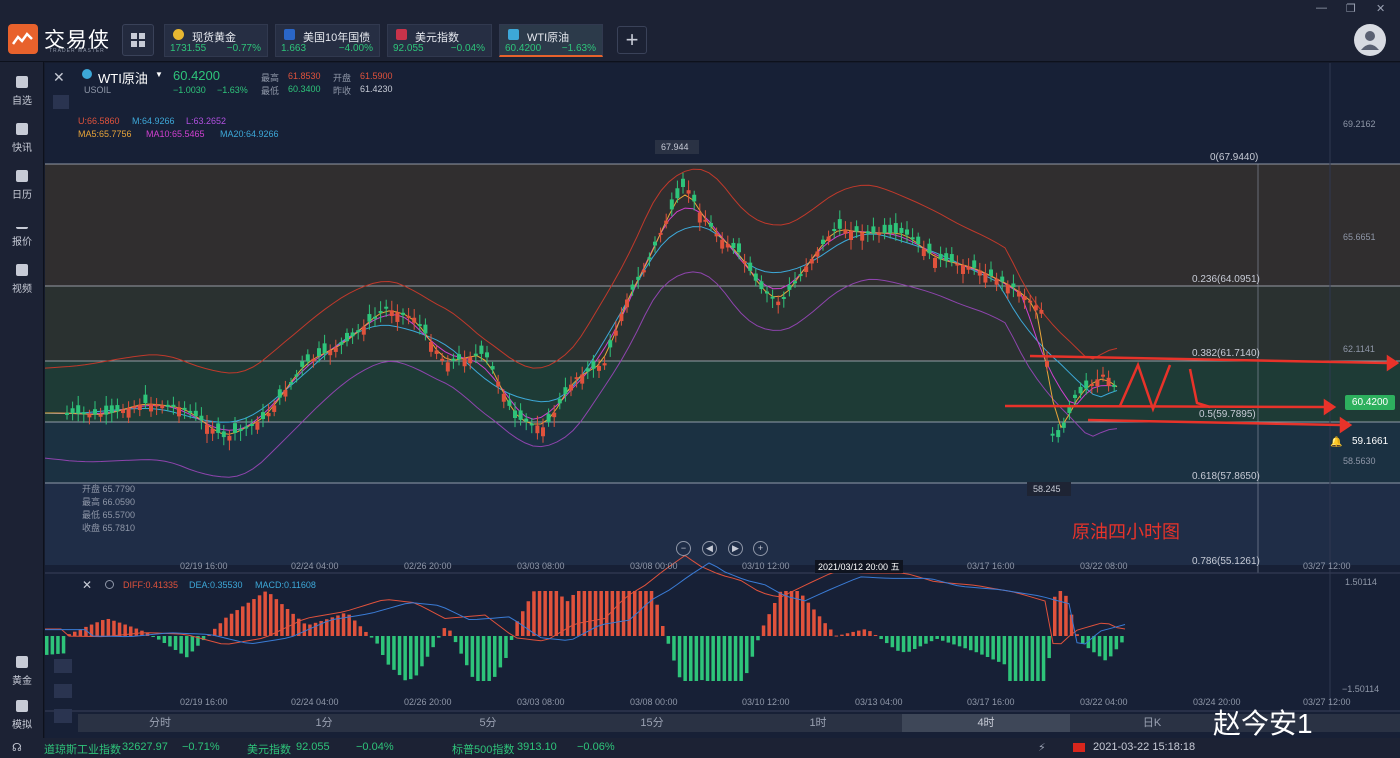  What do you see at coordinates (99, 121) in the screenshot?
I see `boll-upper: U:66.5860` at bounding box center [99, 121].